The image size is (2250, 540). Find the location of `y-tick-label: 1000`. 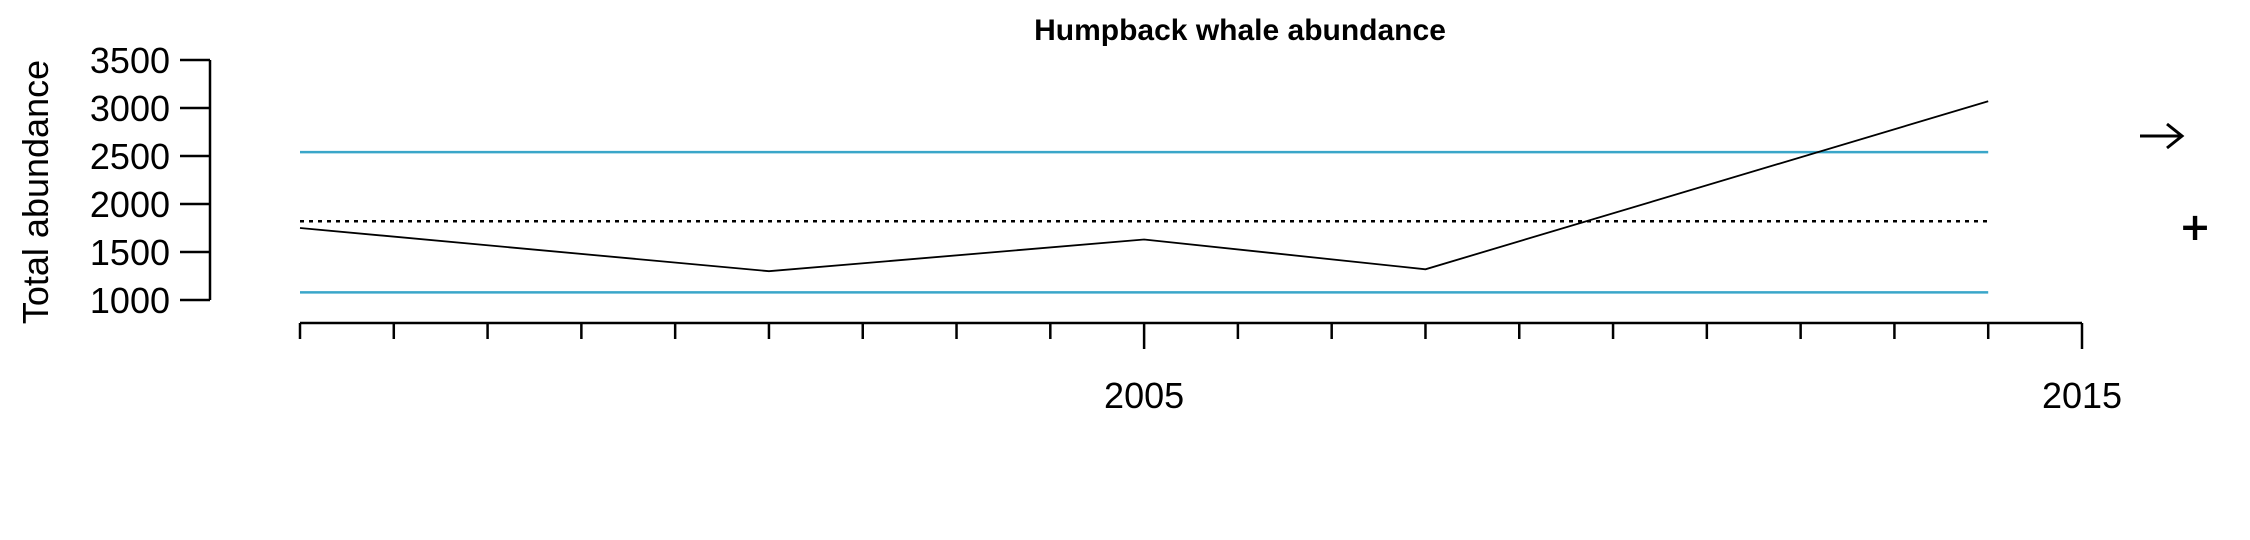

y-tick-label: 1000 is located at coordinates (130, 300).